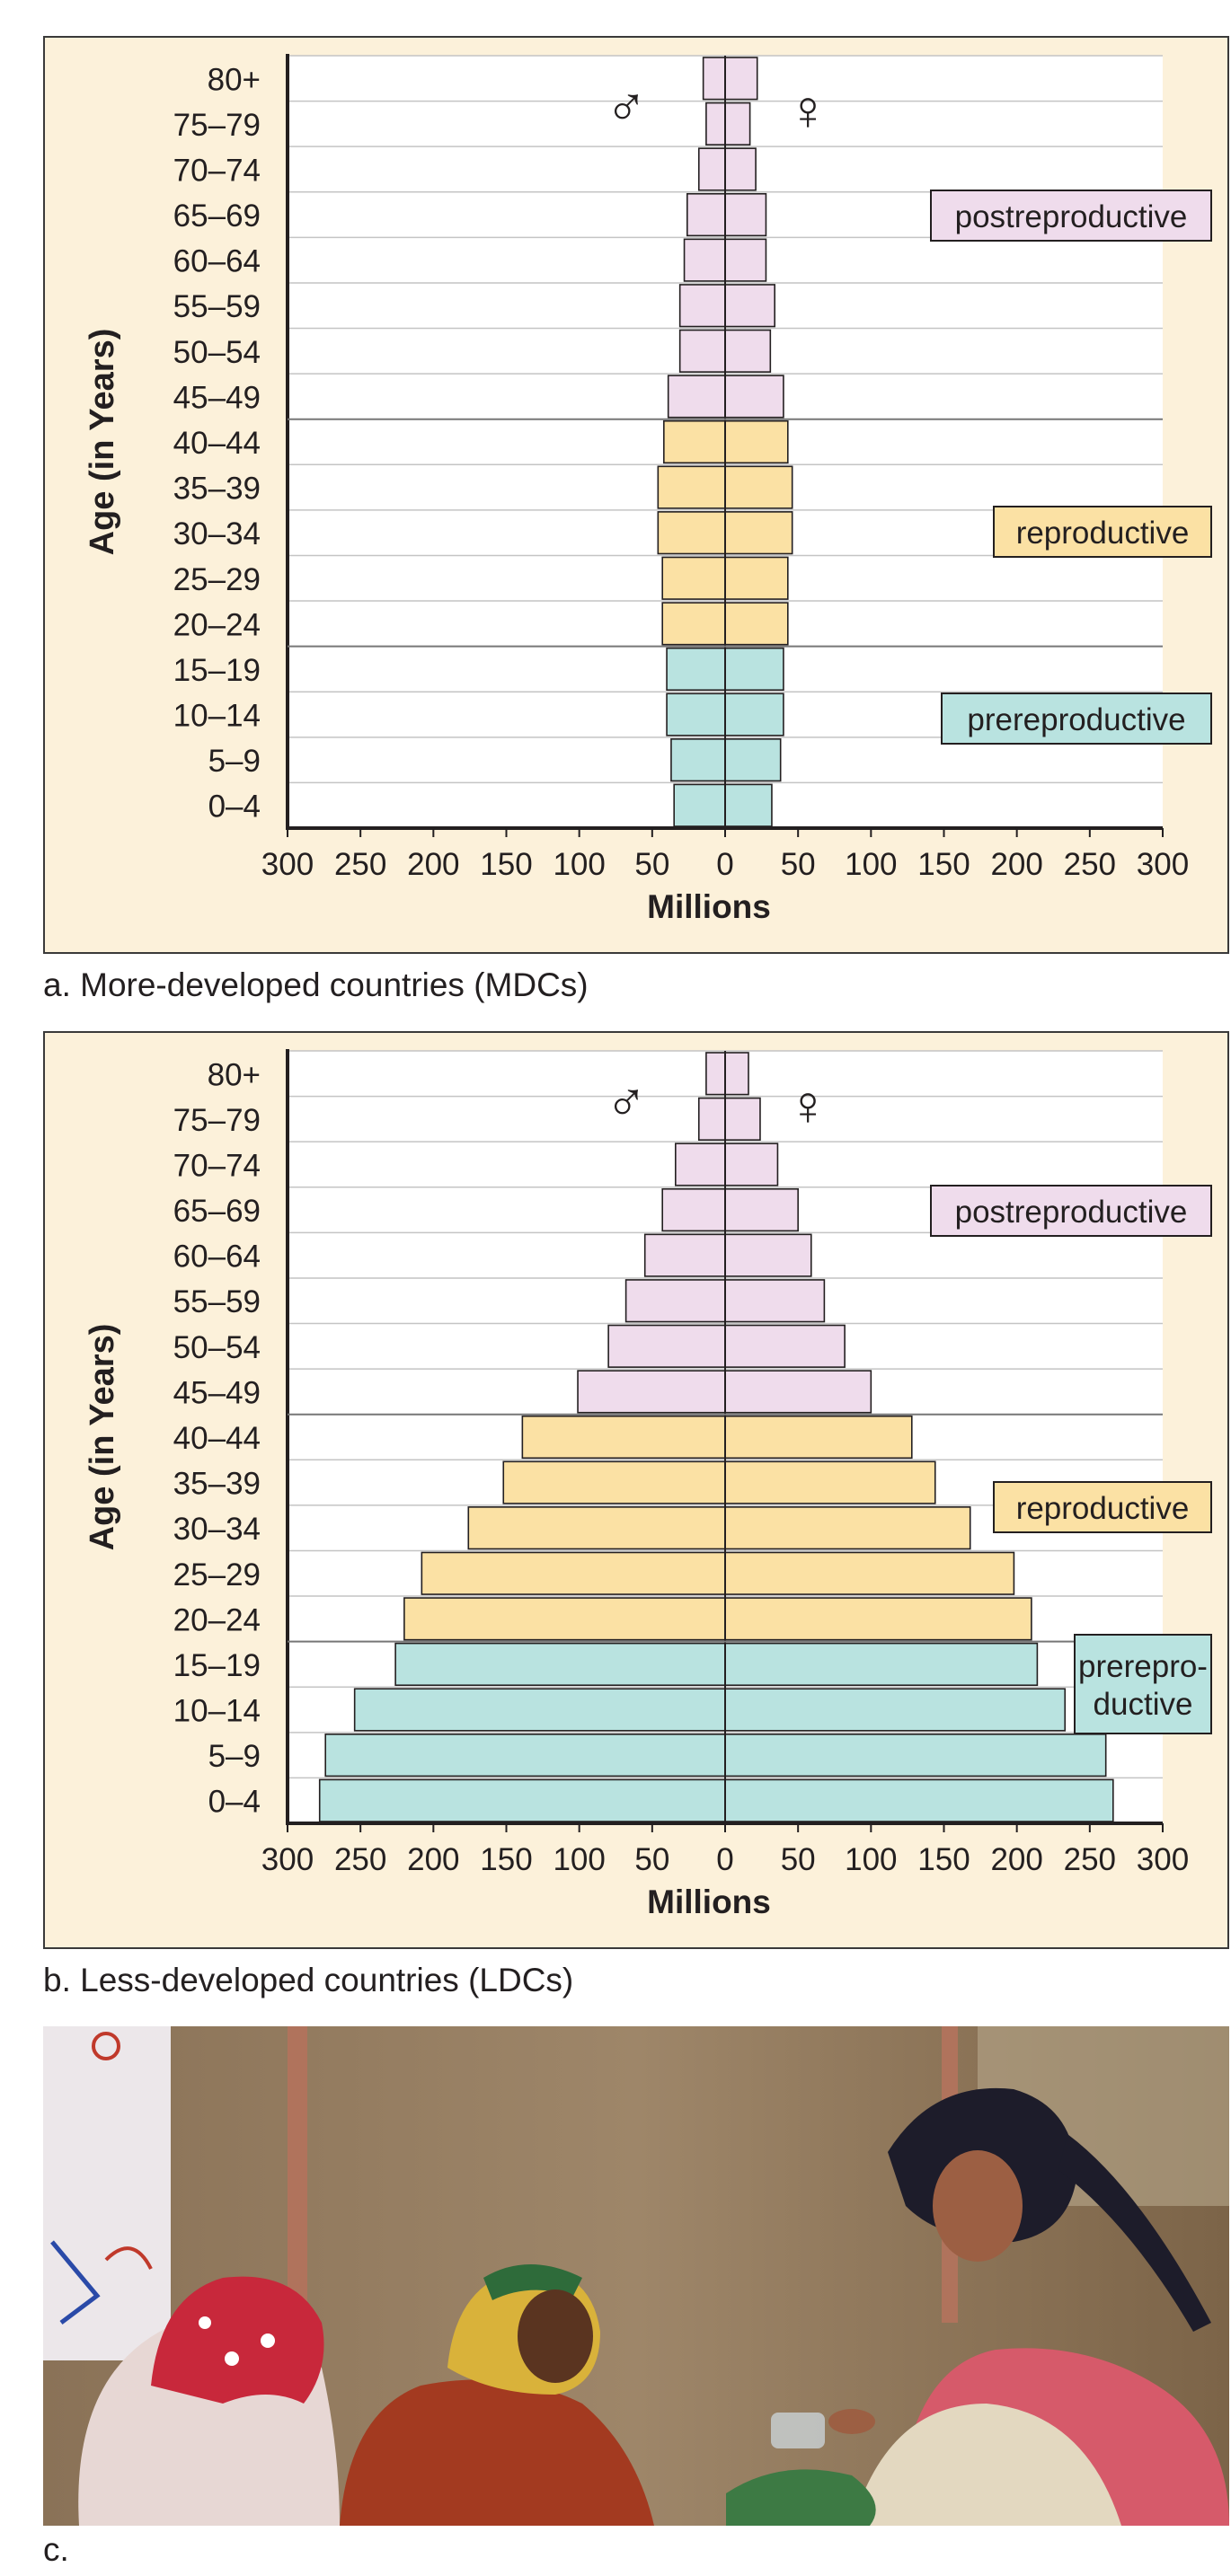 This screenshot has height=2576, width=1231. What do you see at coordinates (724, 1859) in the screenshot?
I see `x-tick-label: 0` at bounding box center [724, 1859].